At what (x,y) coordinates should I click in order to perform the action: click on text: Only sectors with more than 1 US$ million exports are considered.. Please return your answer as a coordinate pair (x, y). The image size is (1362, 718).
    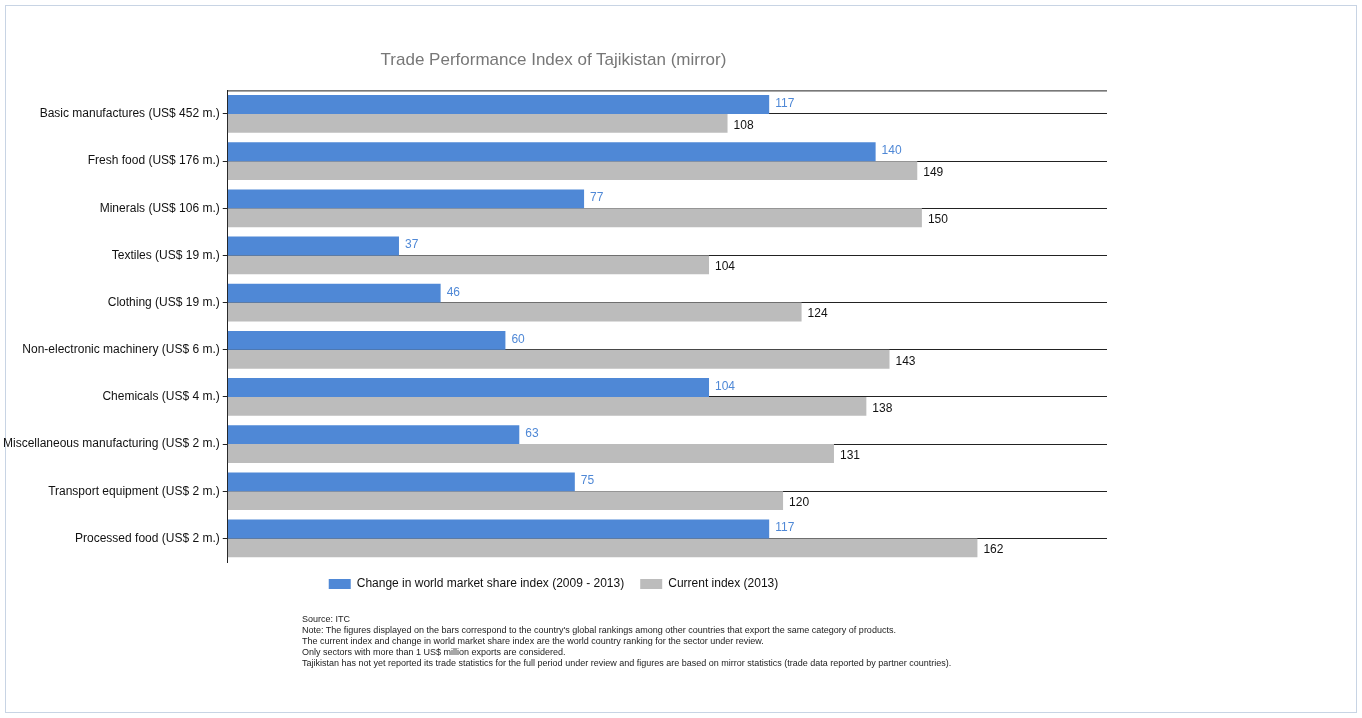
    Looking at the image, I should click on (434, 652).